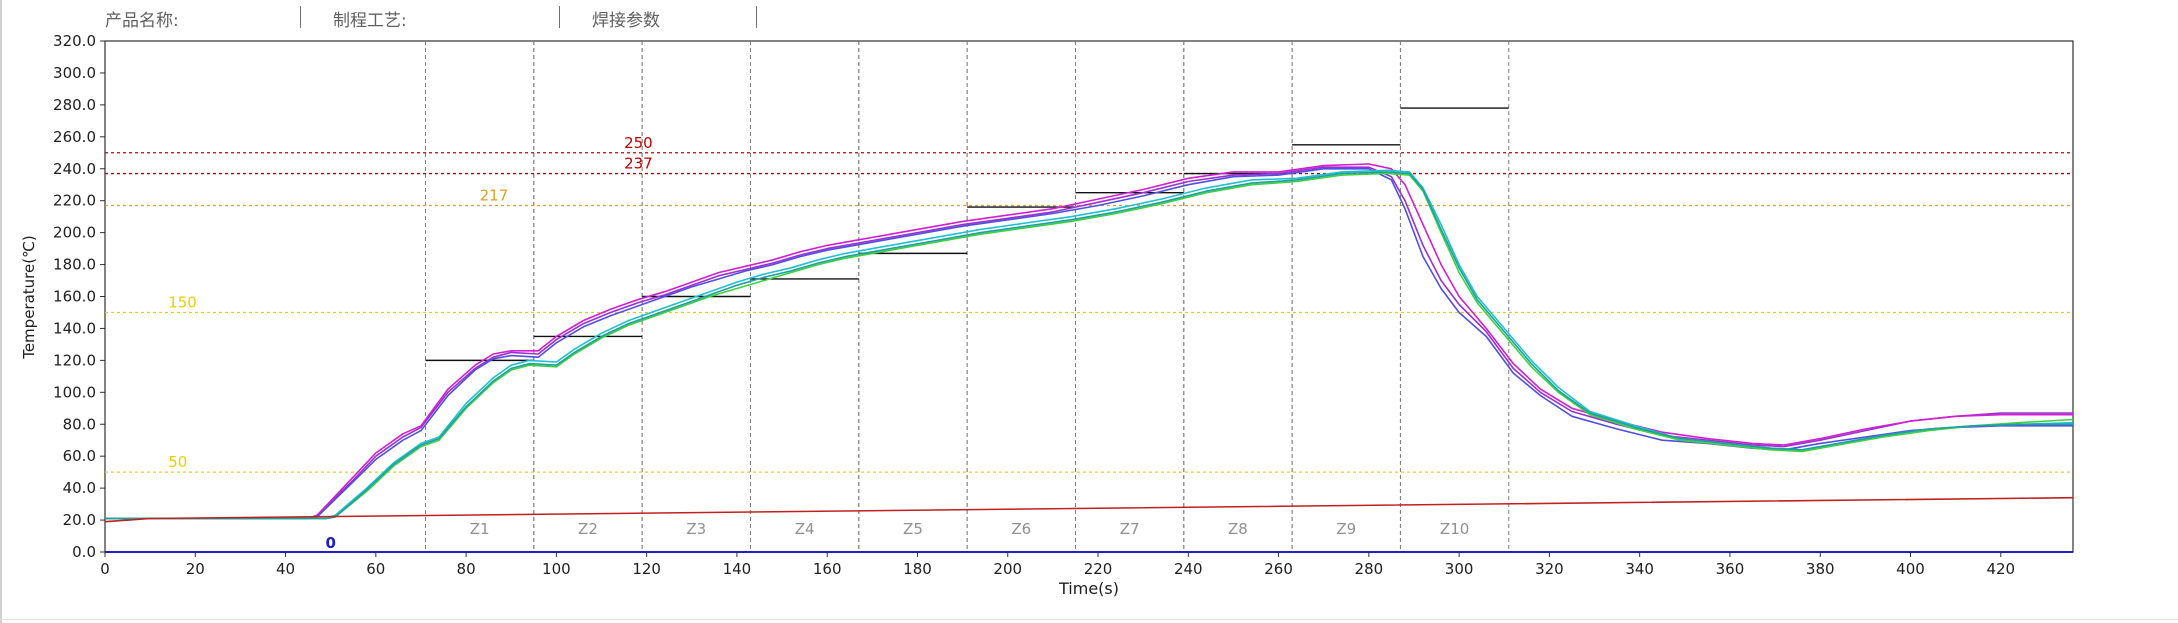 This screenshot has width=2178, height=623. I want to click on x-tick-label: 220, so click(1098, 569).